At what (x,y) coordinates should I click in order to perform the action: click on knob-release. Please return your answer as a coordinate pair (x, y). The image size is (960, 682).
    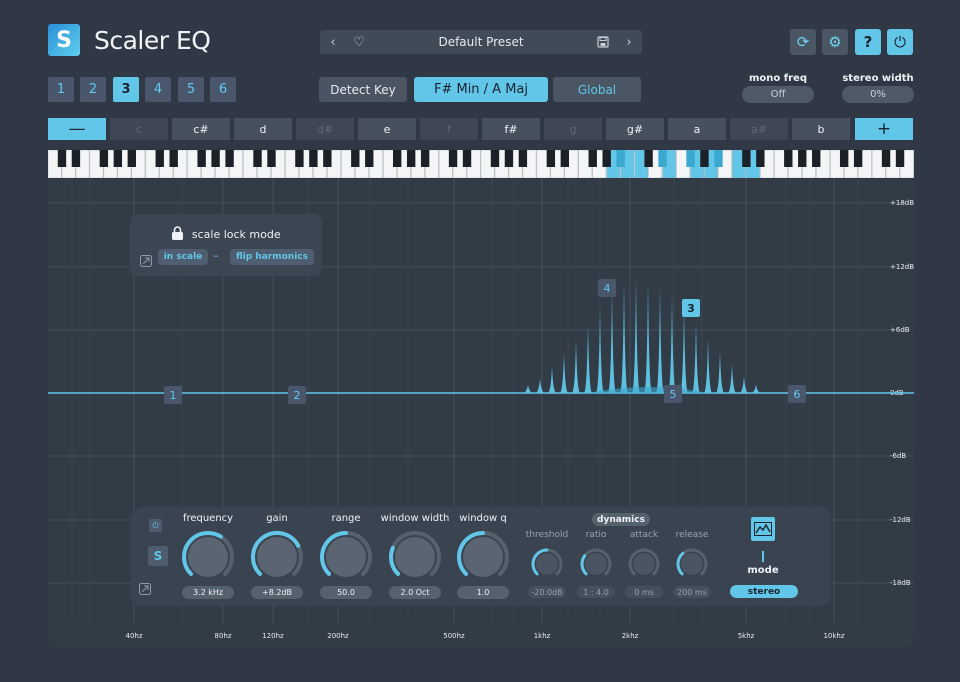
    Looking at the image, I should click on (692, 564).